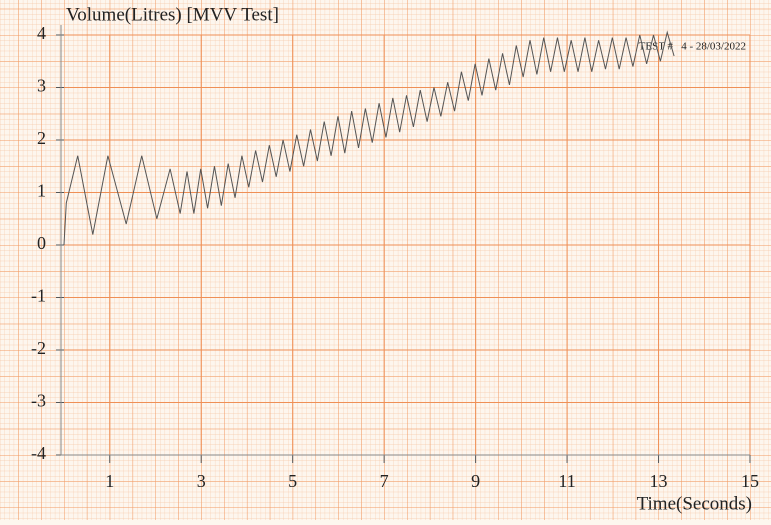  I want to click on y-tick-label: 0, so click(41, 243).